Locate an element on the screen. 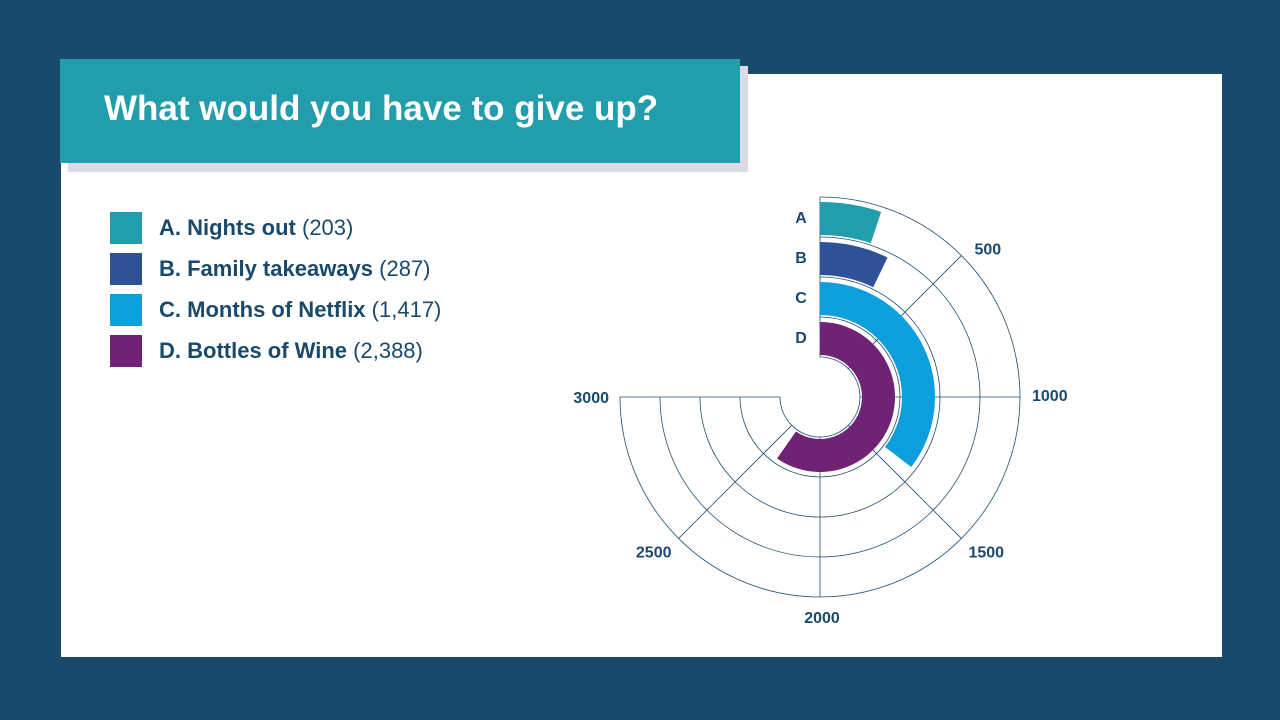 This screenshot has width=1280, height=720. bar-a is located at coordinates (851, 223).